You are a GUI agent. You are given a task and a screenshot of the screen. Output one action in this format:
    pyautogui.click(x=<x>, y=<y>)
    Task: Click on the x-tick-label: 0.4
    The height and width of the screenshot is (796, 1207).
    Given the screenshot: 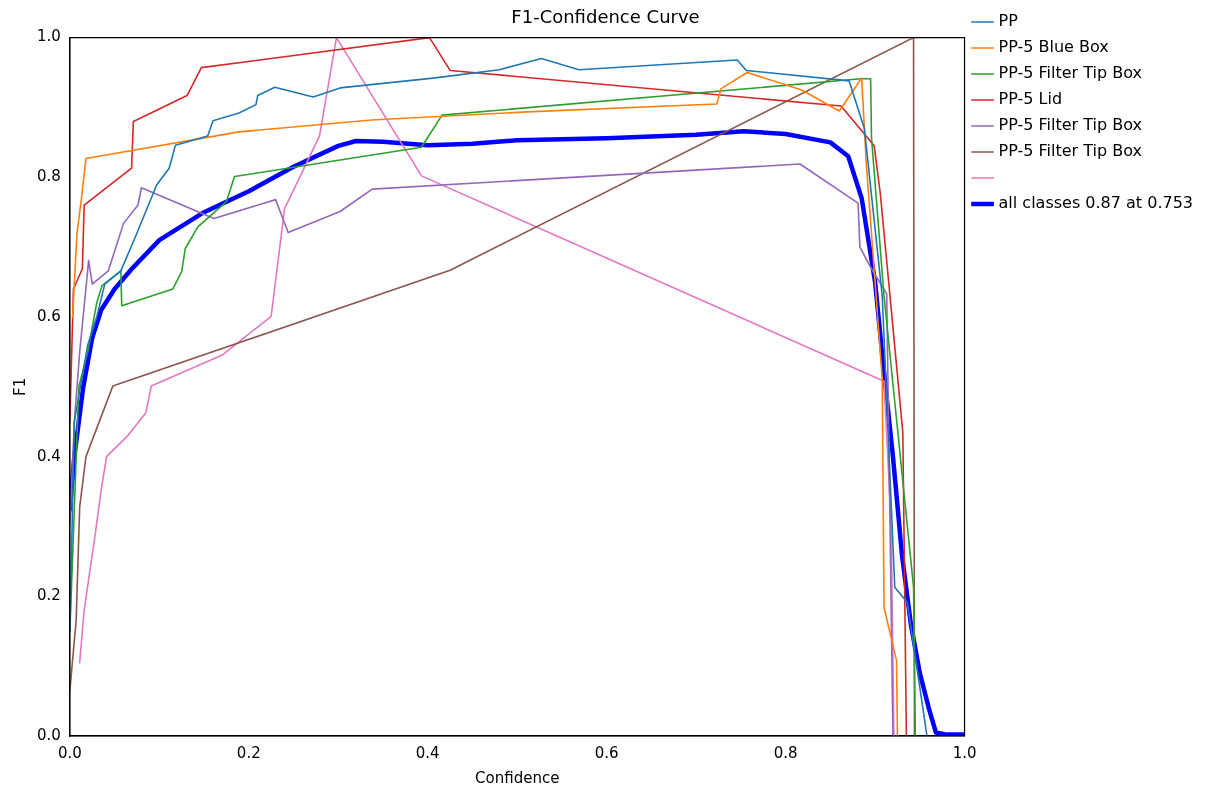 What is the action you would take?
    pyautogui.click(x=427, y=752)
    